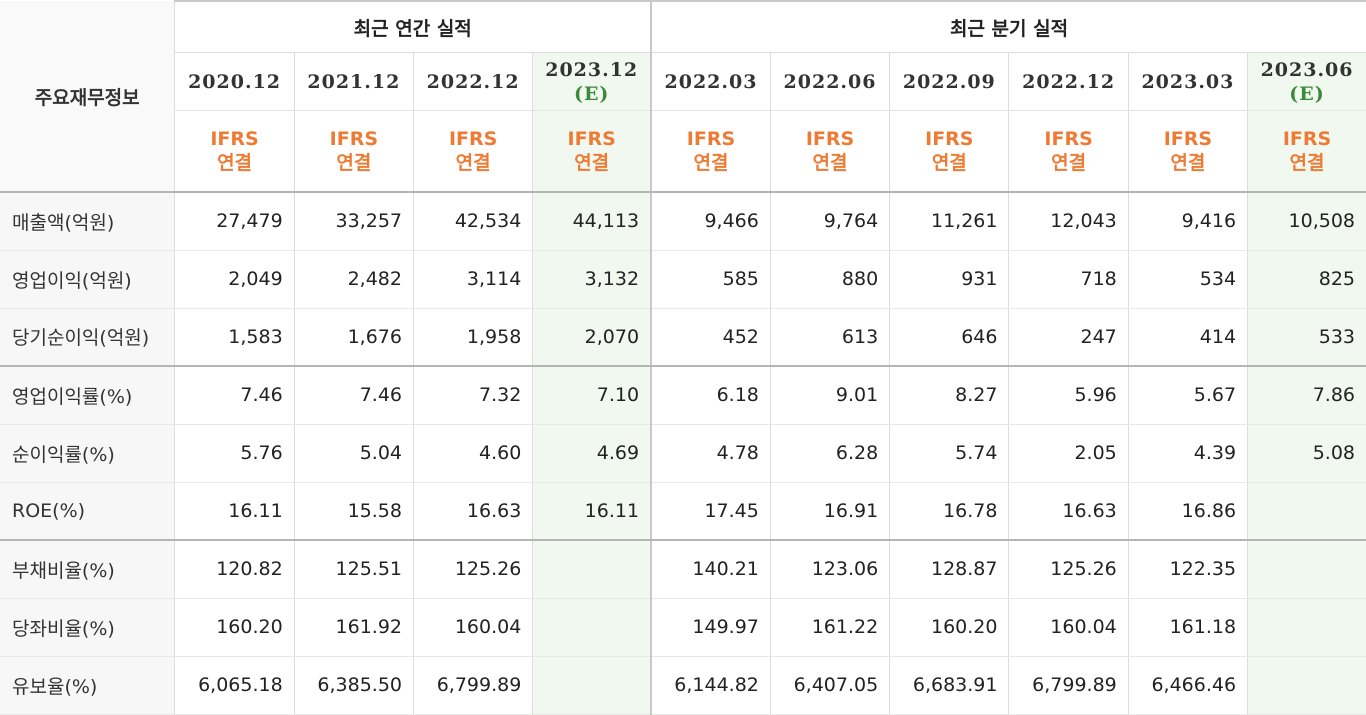 This screenshot has height=715, width=1366. Describe the element at coordinates (949, 279) in the screenshot. I see `table-cell: 931` at that location.